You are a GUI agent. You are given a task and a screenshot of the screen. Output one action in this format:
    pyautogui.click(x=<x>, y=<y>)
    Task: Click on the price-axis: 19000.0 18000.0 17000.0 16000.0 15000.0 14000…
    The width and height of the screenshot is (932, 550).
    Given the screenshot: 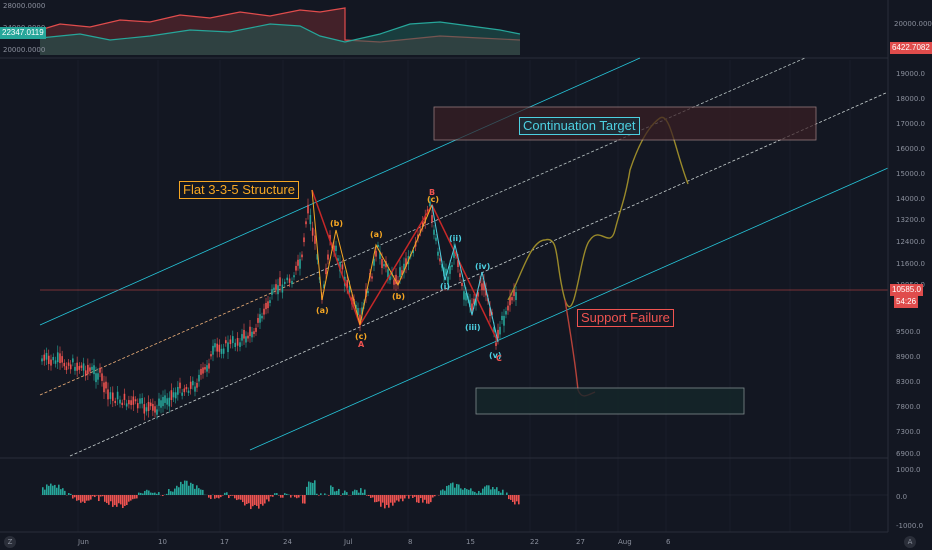 What is the action you would take?
    pyautogui.click(x=906, y=266)
    